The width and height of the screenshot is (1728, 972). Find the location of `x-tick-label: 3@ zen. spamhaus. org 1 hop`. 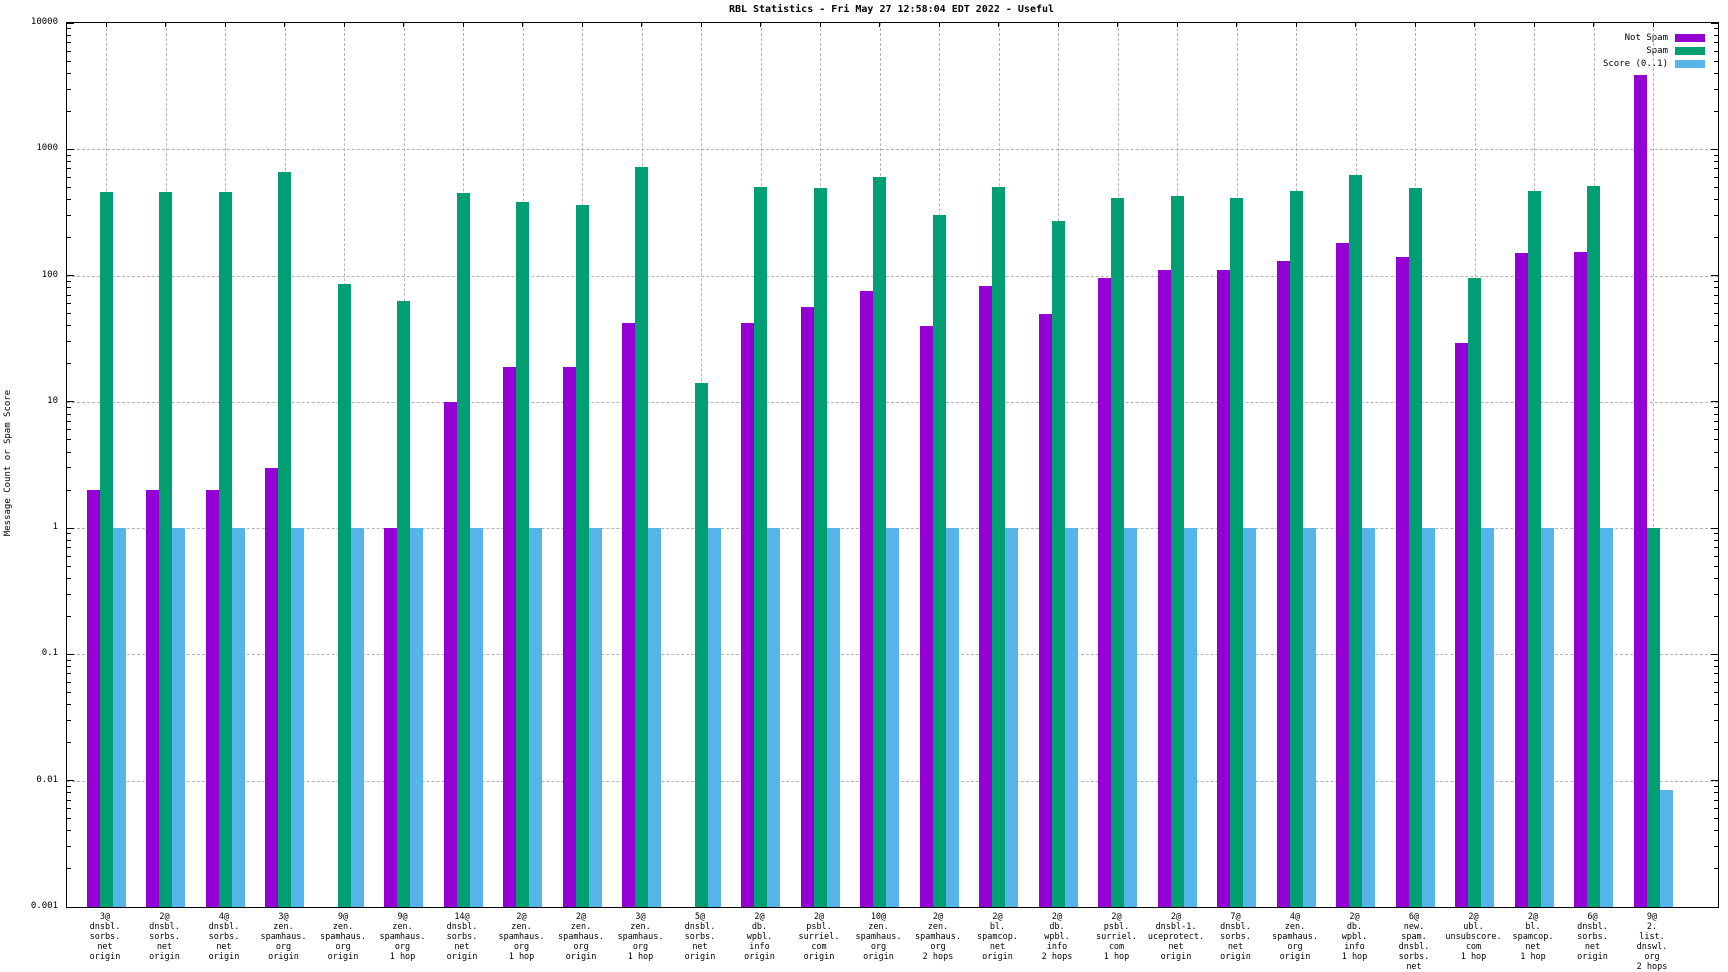

x-tick-label: 3@ zen. spamhaus. org 1 hop is located at coordinates (640, 937).